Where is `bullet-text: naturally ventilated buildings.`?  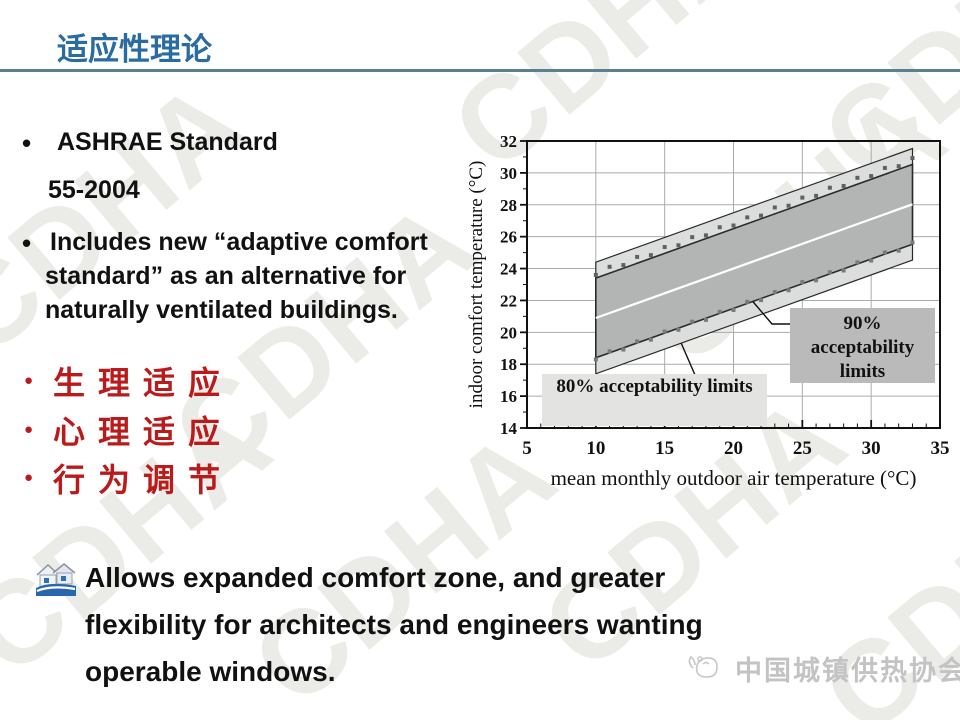 bullet-text: naturally ventilated buildings. is located at coordinates (221, 310).